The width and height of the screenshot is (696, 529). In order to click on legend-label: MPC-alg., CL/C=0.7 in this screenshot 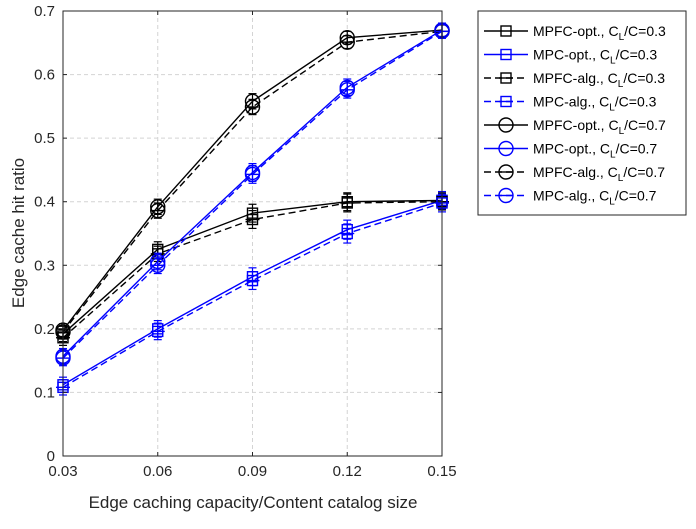, I will do `click(595, 198)`.